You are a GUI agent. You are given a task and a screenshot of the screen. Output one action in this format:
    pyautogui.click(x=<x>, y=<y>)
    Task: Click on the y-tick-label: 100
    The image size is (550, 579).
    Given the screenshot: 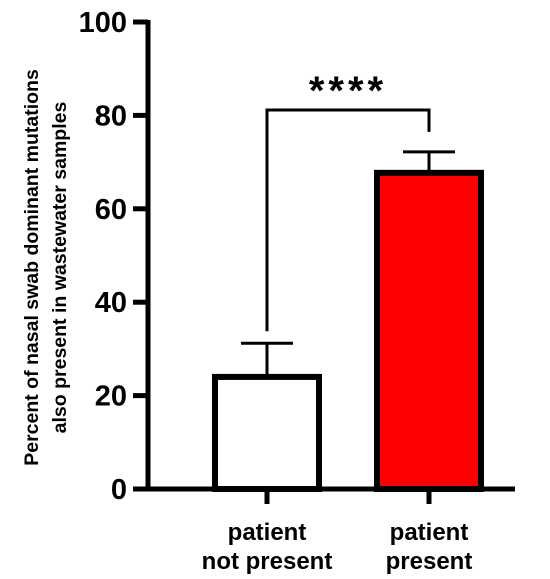 What is the action you would take?
    pyautogui.click(x=103, y=23)
    